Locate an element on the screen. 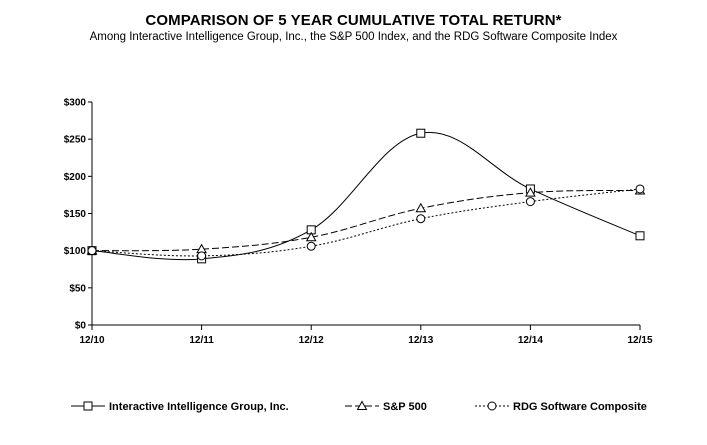 This screenshot has width=707, height=445. x-tick-label: 12/14 is located at coordinates (530, 340).